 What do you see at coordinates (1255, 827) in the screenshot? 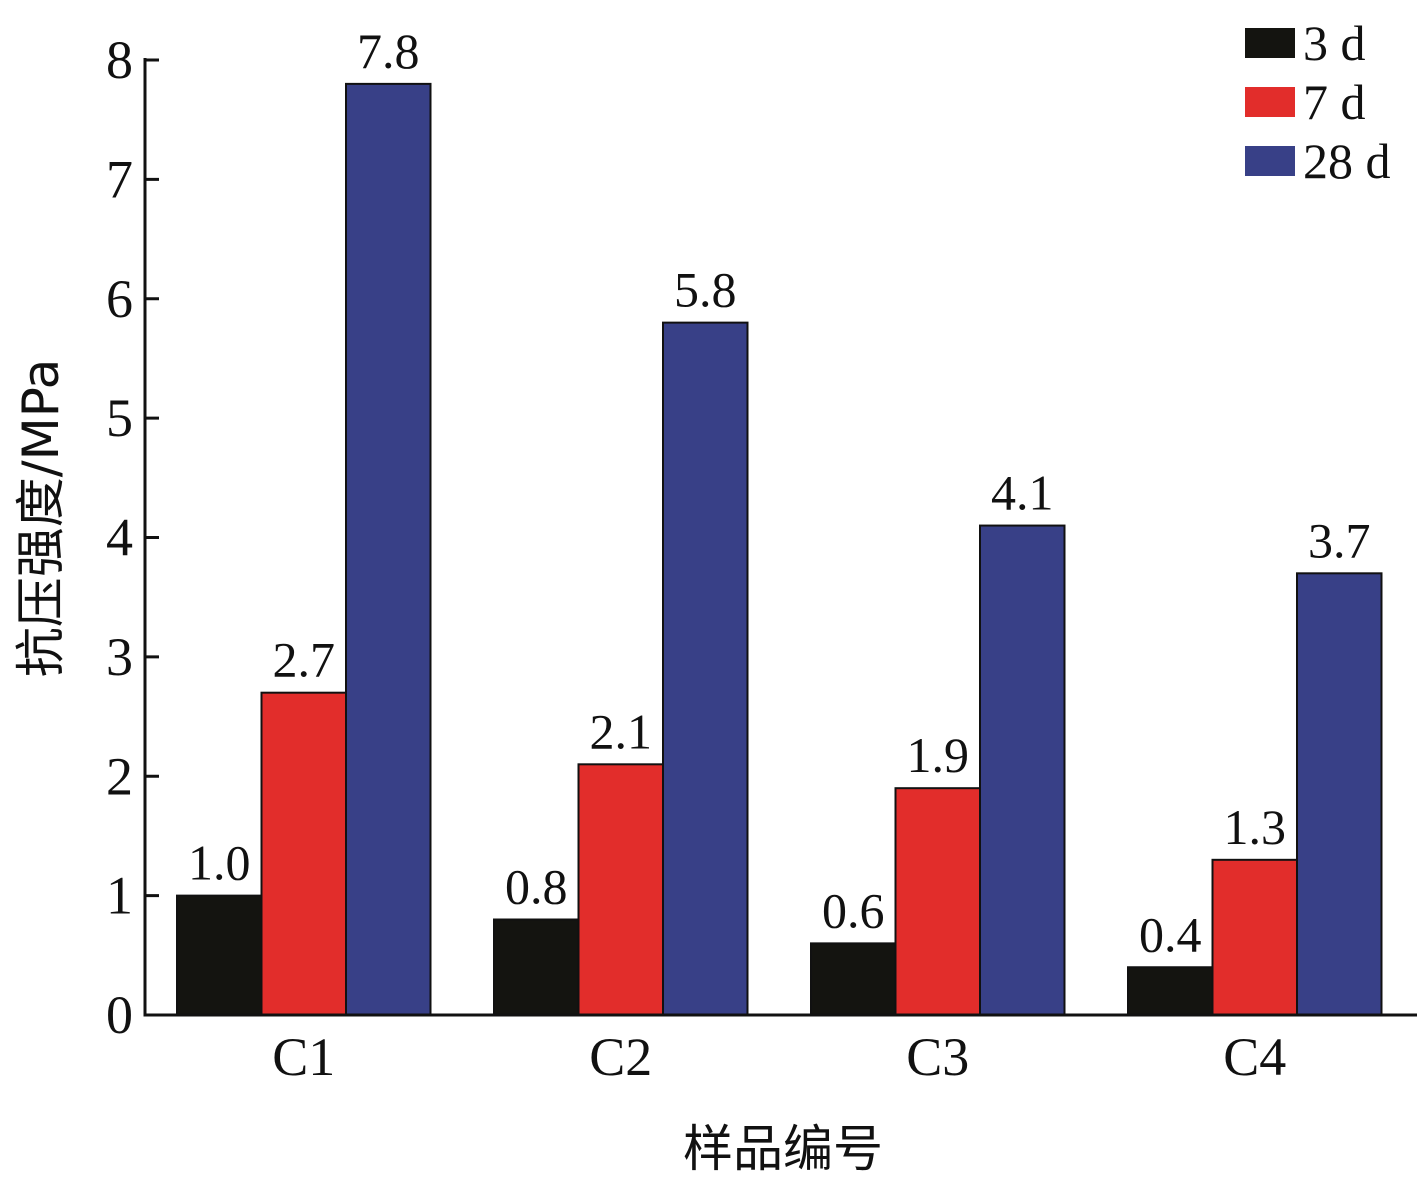
I see `data-label-c4-s1: 1.3` at bounding box center [1255, 827].